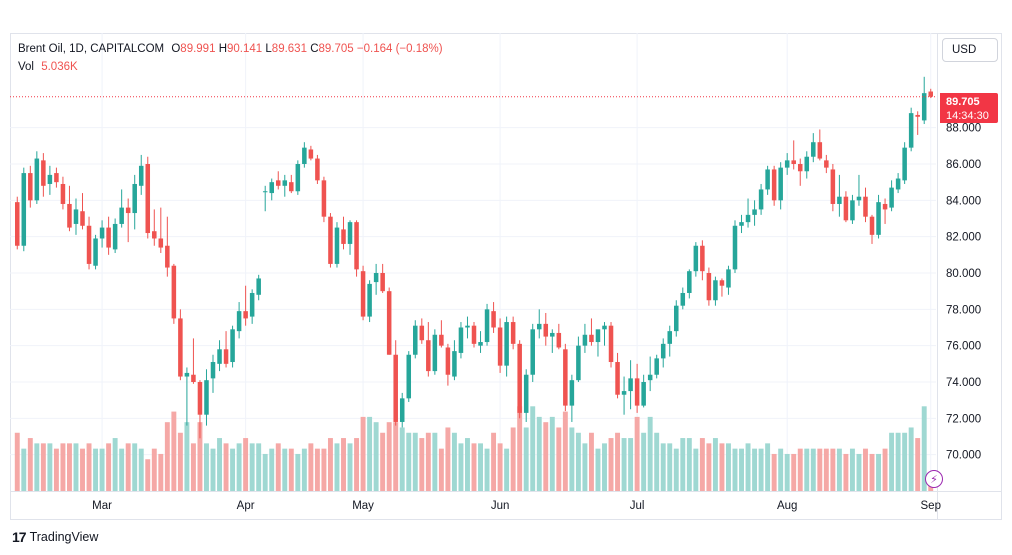 Image resolution: width=1012 pixels, height=555 pixels. I want to click on low-label: L, so click(268, 49).